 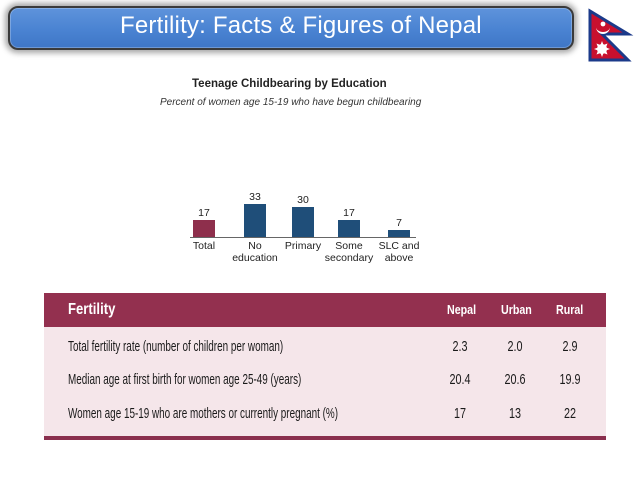 What do you see at coordinates (399, 252) in the screenshot?
I see `x-tick-label: SLC and above` at bounding box center [399, 252].